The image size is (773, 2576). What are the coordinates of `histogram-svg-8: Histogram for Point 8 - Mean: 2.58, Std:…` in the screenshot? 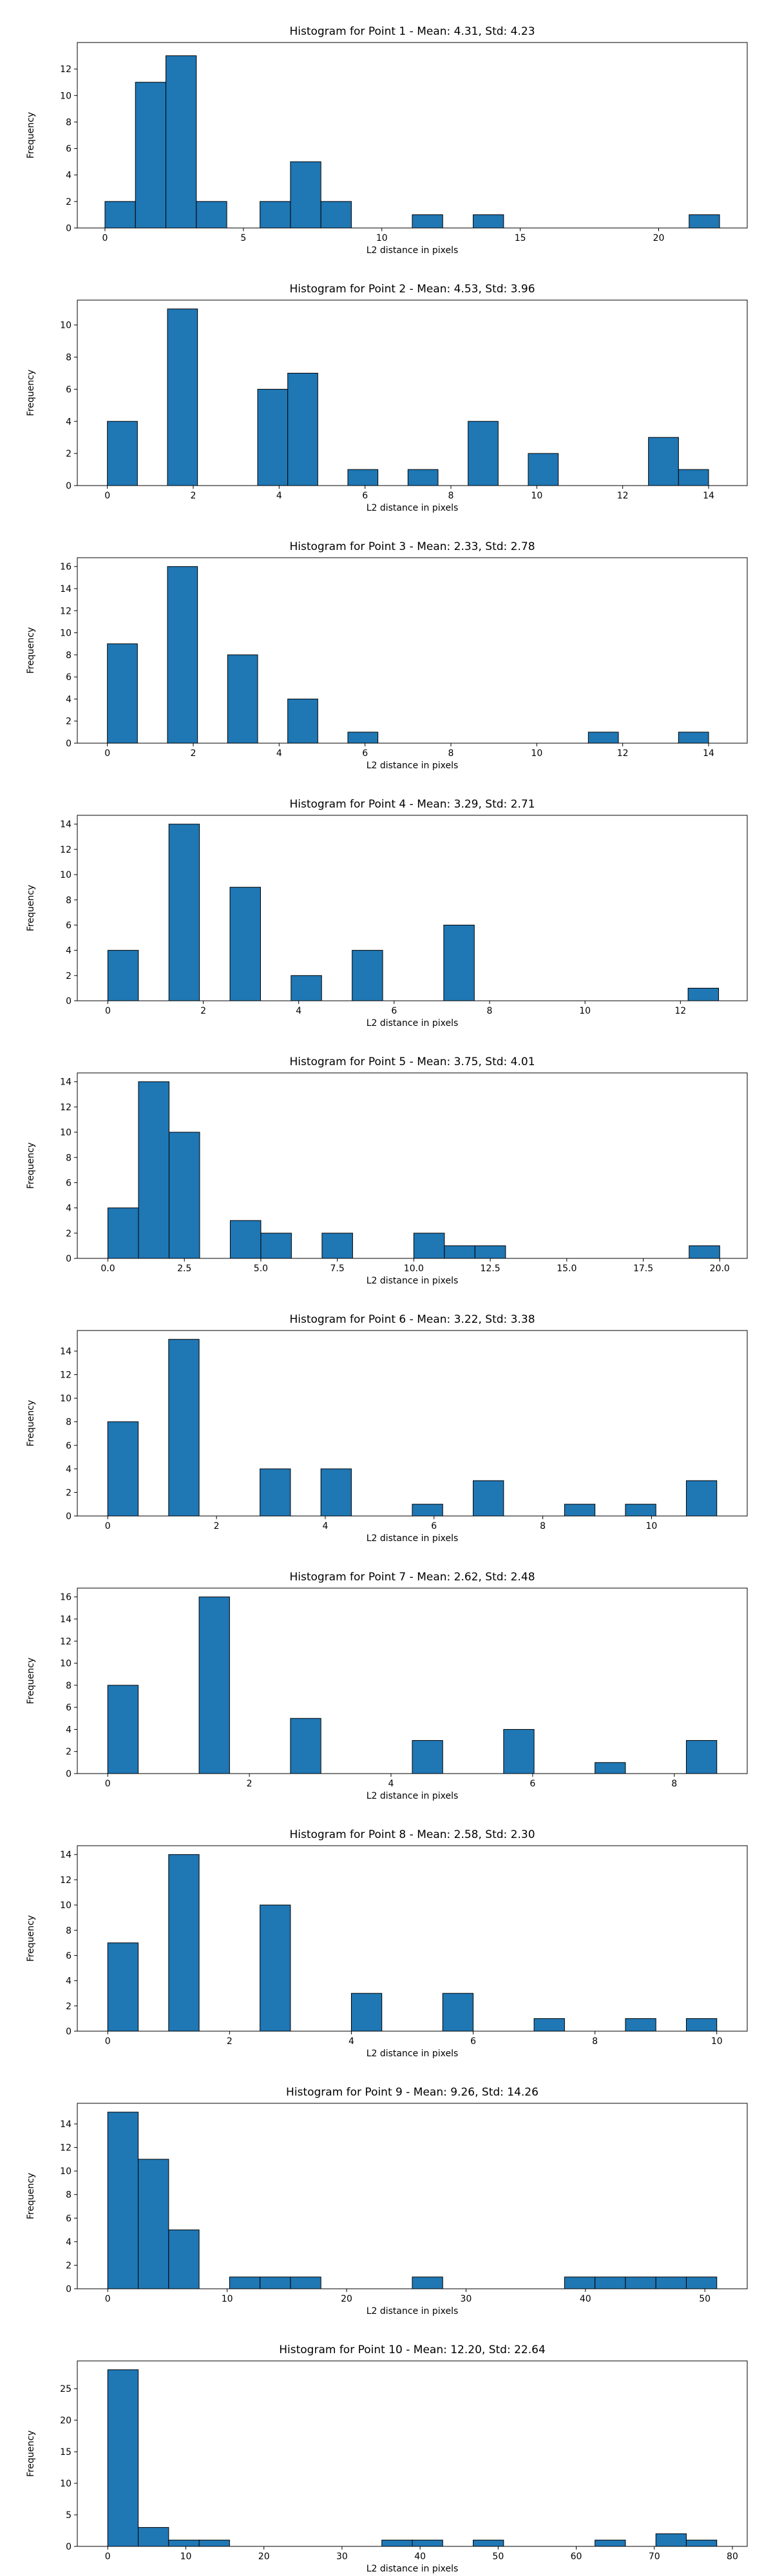 It's located at (387, 1944).